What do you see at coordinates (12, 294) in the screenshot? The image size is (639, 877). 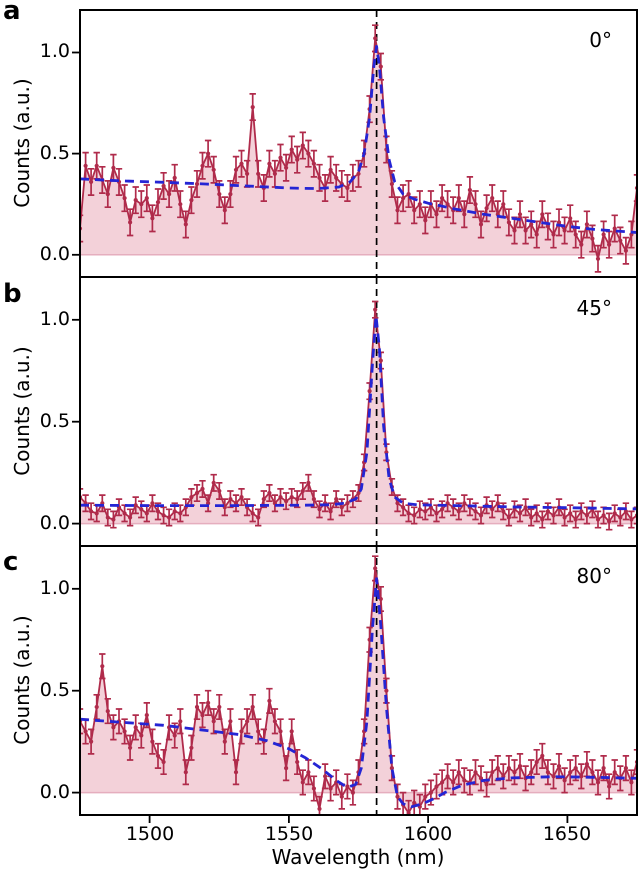 I see `panel-label-b: b` at bounding box center [12, 294].